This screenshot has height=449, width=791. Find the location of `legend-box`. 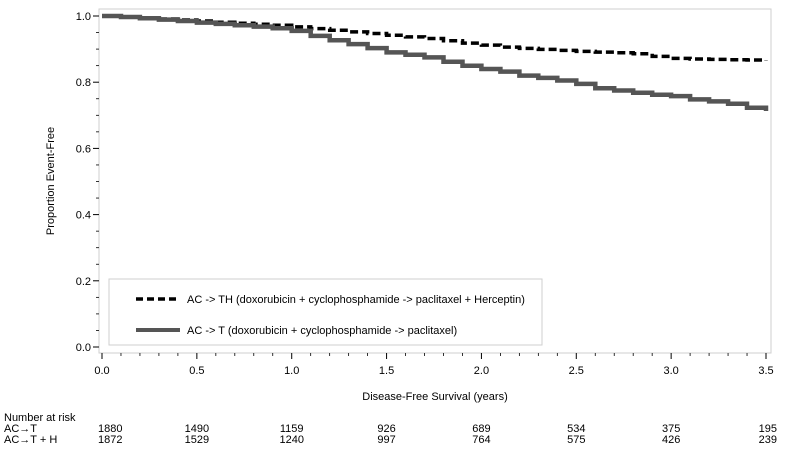

legend-box is located at coordinates (325, 312).